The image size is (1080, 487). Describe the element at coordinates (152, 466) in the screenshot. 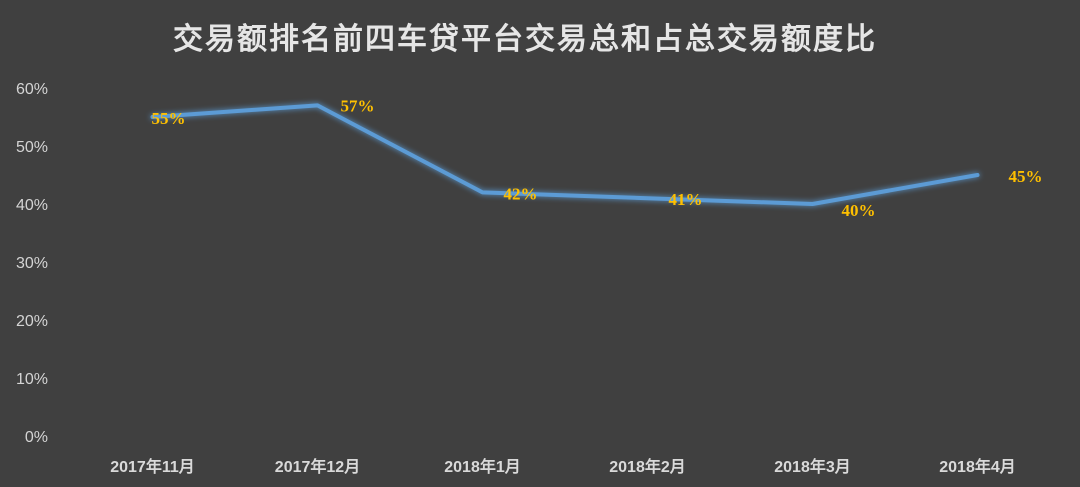

I see `x-tick-label: 2017年11月` at that location.